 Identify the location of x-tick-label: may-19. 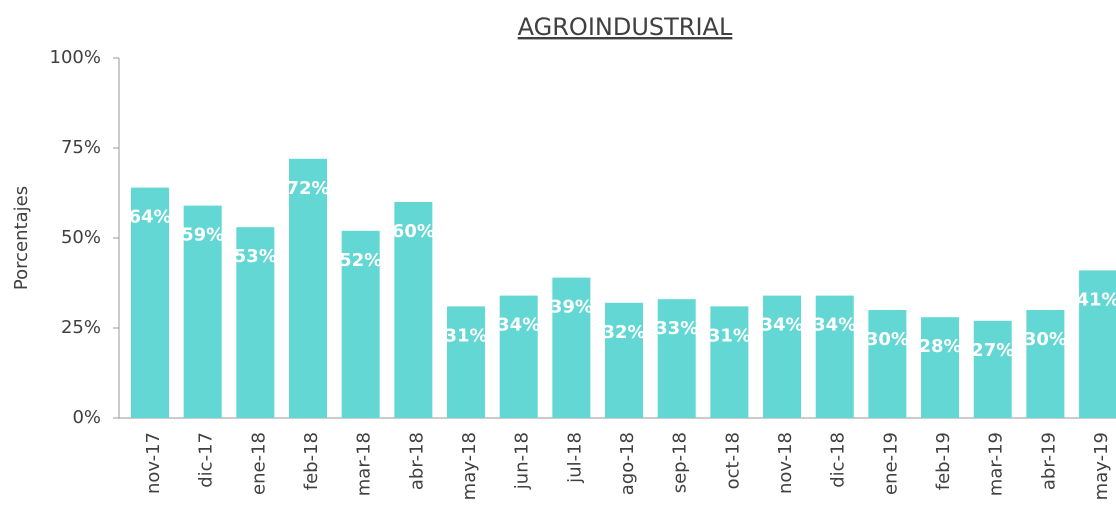
(1101, 466).